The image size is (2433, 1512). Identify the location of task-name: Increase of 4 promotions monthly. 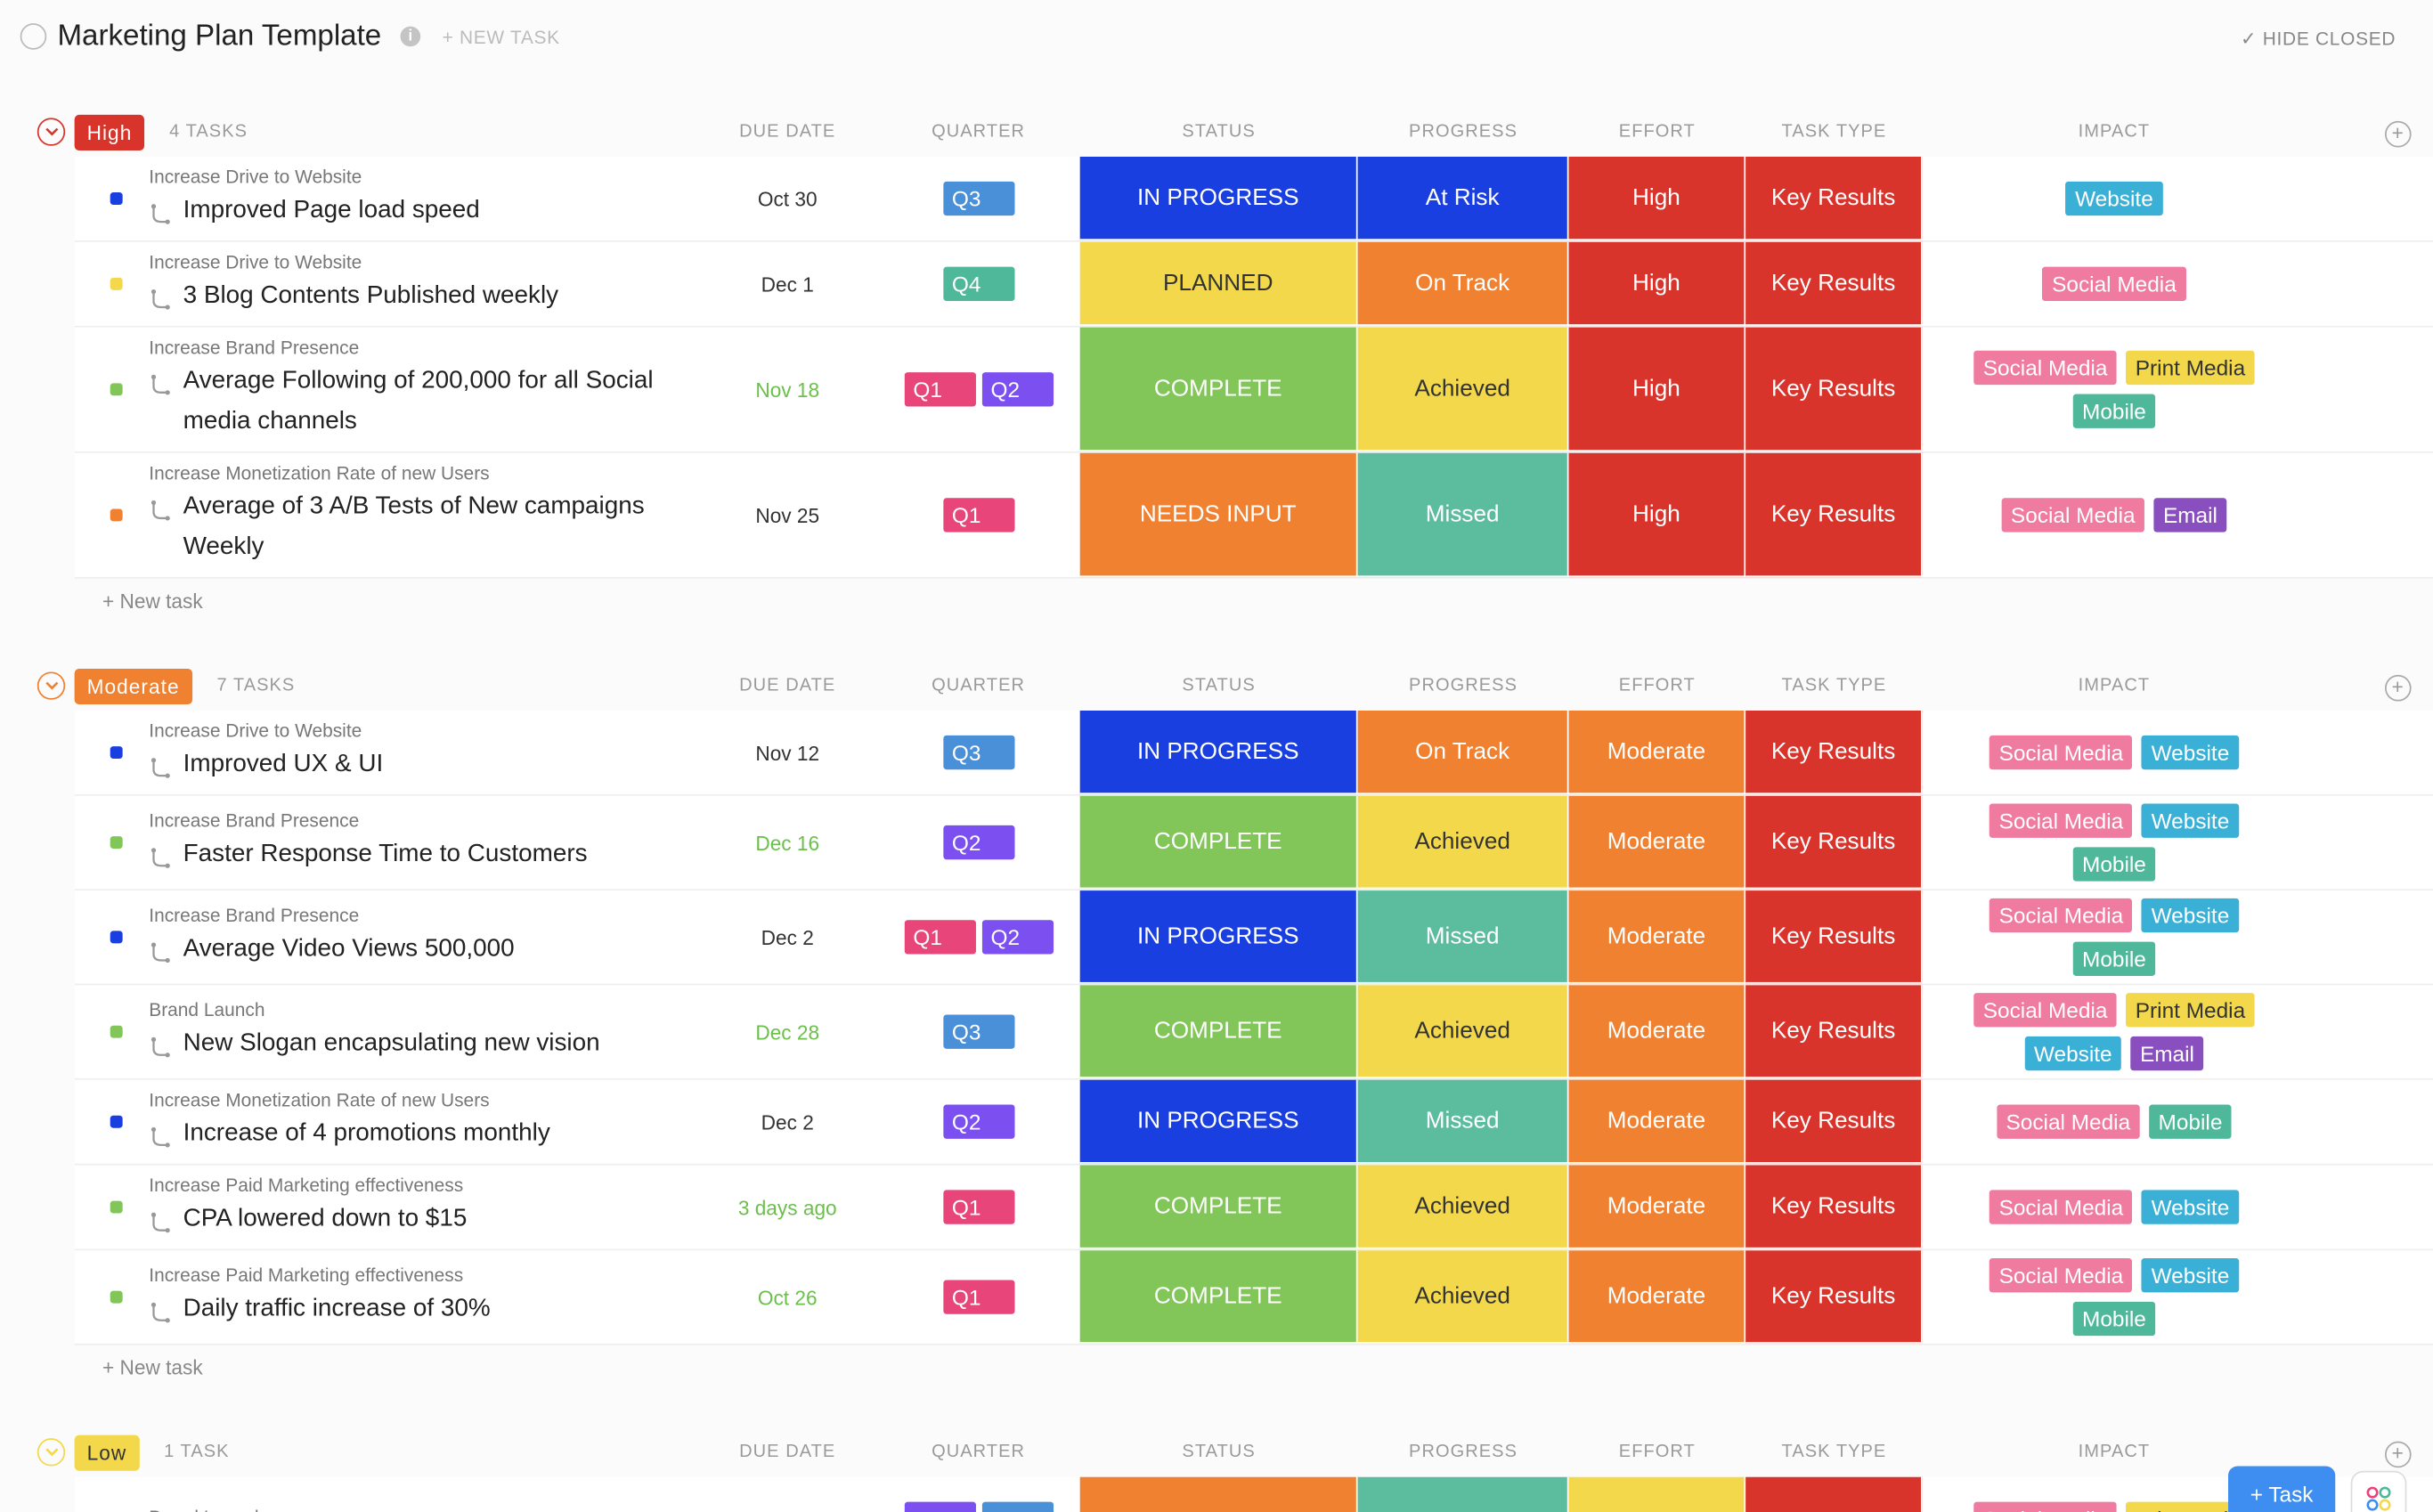
(366, 1133).